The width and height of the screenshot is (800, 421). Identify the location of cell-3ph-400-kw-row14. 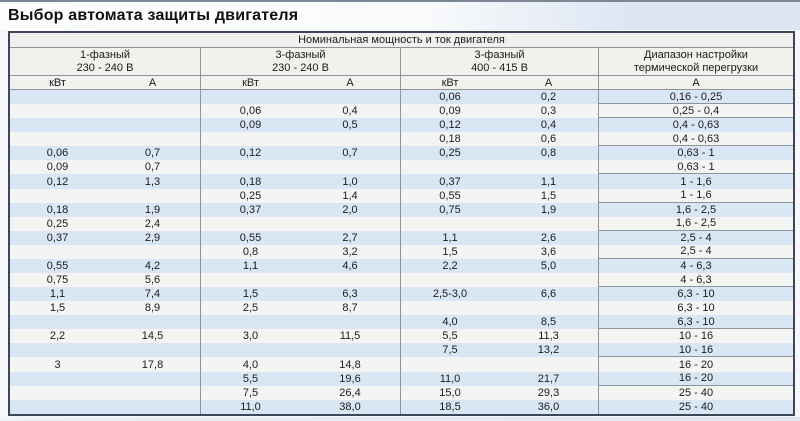
(449, 280).